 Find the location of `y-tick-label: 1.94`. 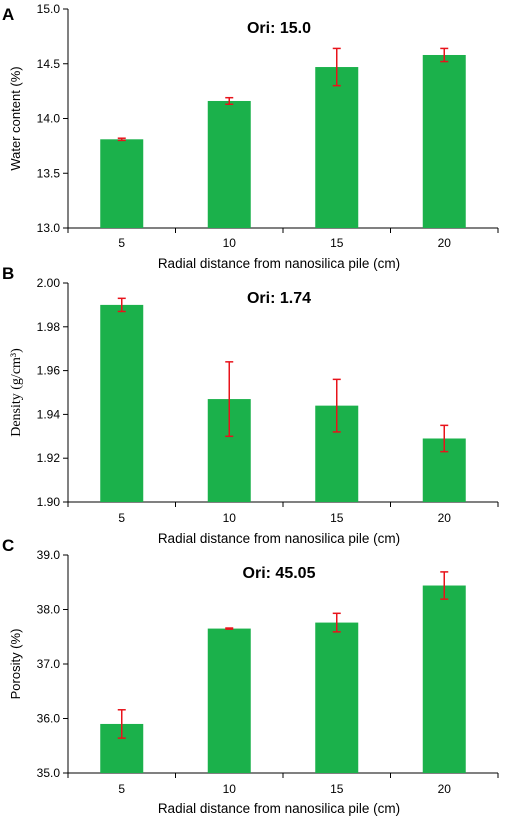

y-tick-label: 1.94 is located at coordinates (49, 414).